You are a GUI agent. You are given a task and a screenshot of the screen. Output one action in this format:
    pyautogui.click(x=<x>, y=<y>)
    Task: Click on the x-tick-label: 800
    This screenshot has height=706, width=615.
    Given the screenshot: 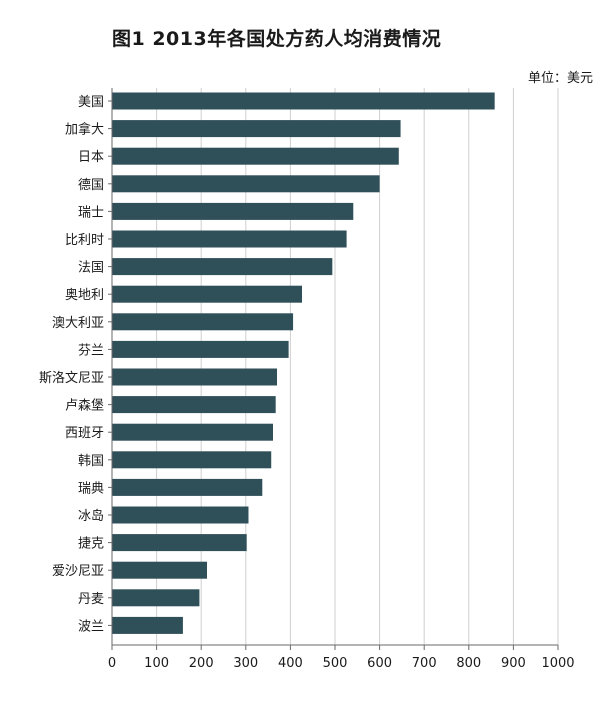 What is the action you would take?
    pyautogui.click(x=468, y=663)
    